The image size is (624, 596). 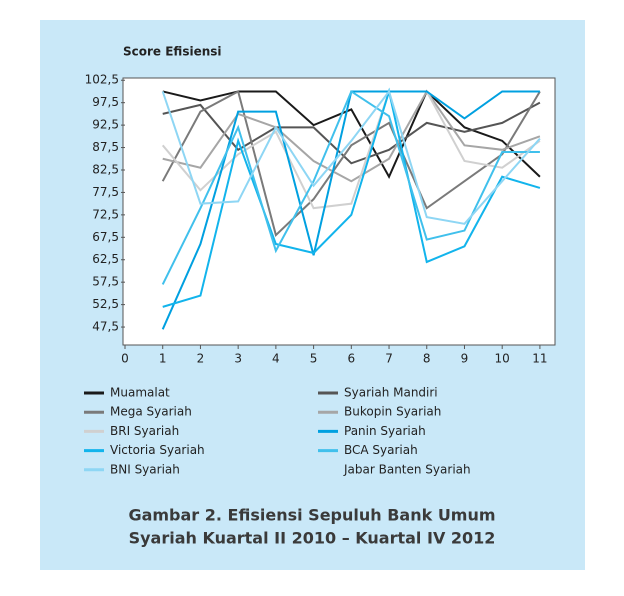 What do you see at coordinates (157, 450) in the screenshot?
I see `legend-label: Victoria Syariah` at bounding box center [157, 450].